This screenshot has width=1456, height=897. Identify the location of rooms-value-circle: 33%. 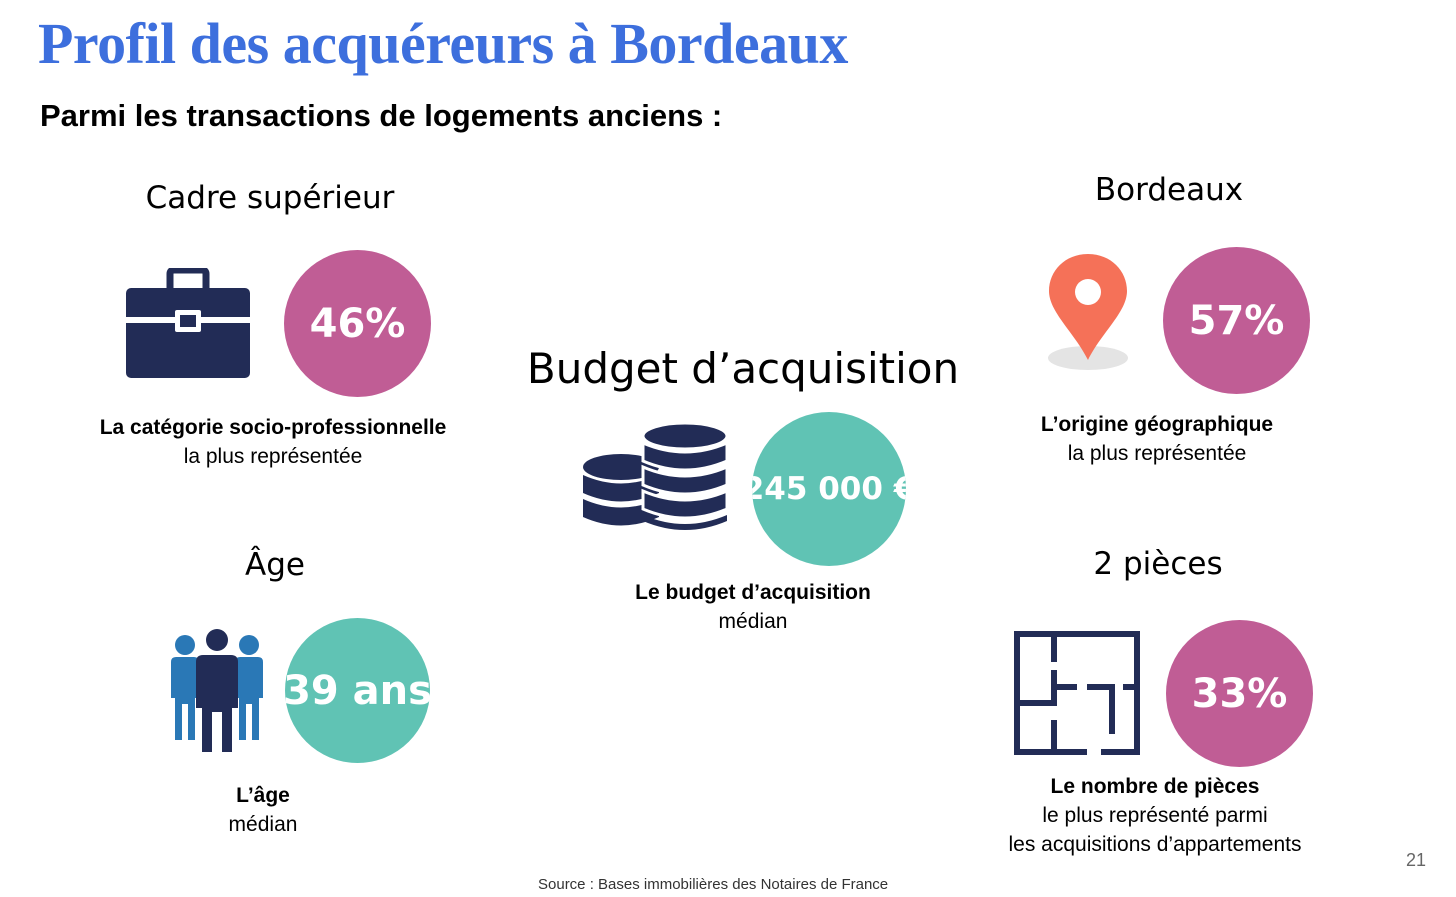
(1239, 693).